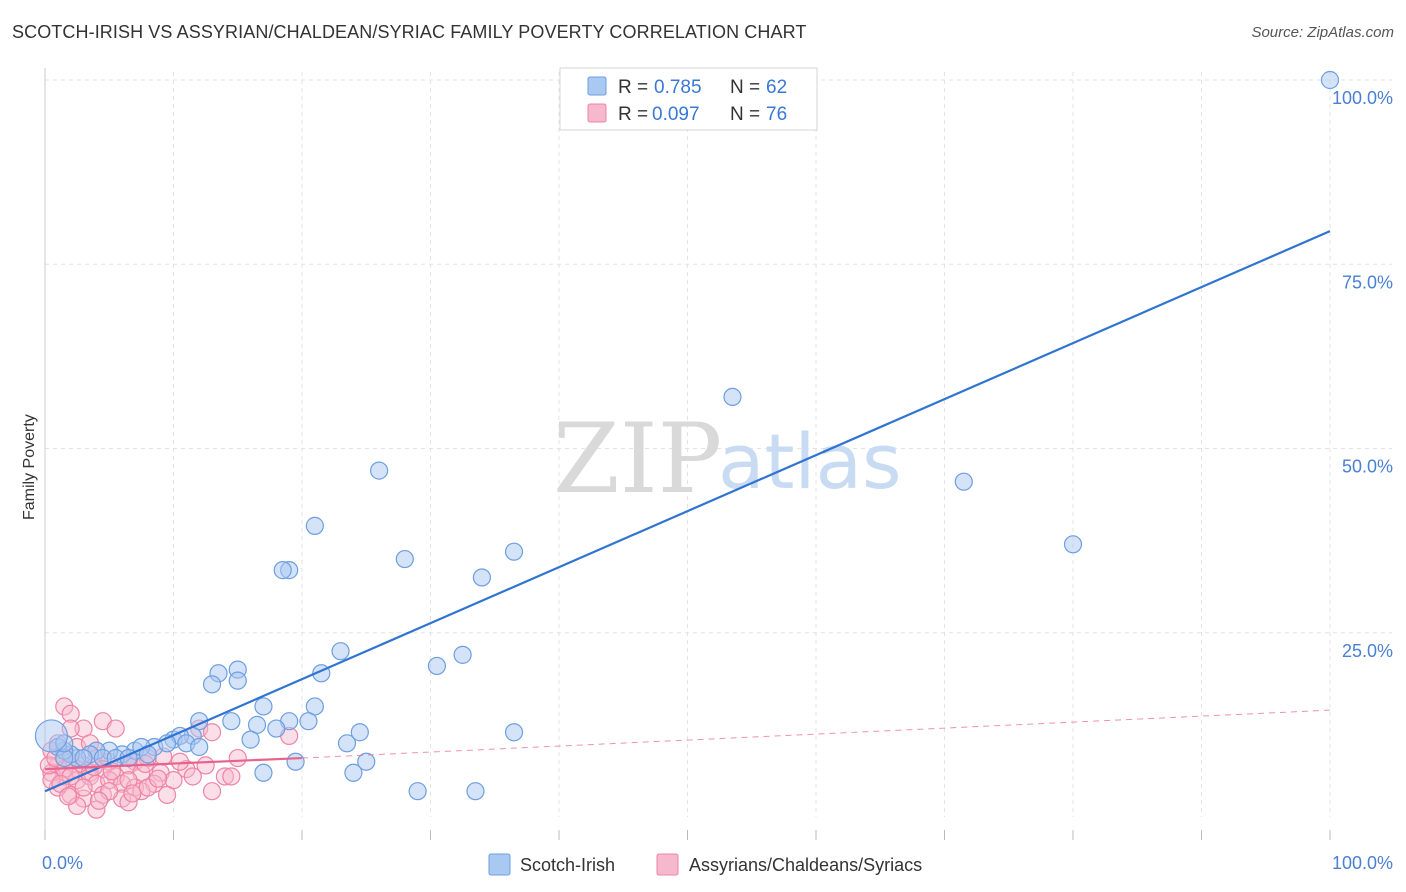 The height and width of the screenshot is (892, 1406). Describe the element at coordinates (745, 87) in the screenshot. I see `legend-blue-n-label: N =` at that location.